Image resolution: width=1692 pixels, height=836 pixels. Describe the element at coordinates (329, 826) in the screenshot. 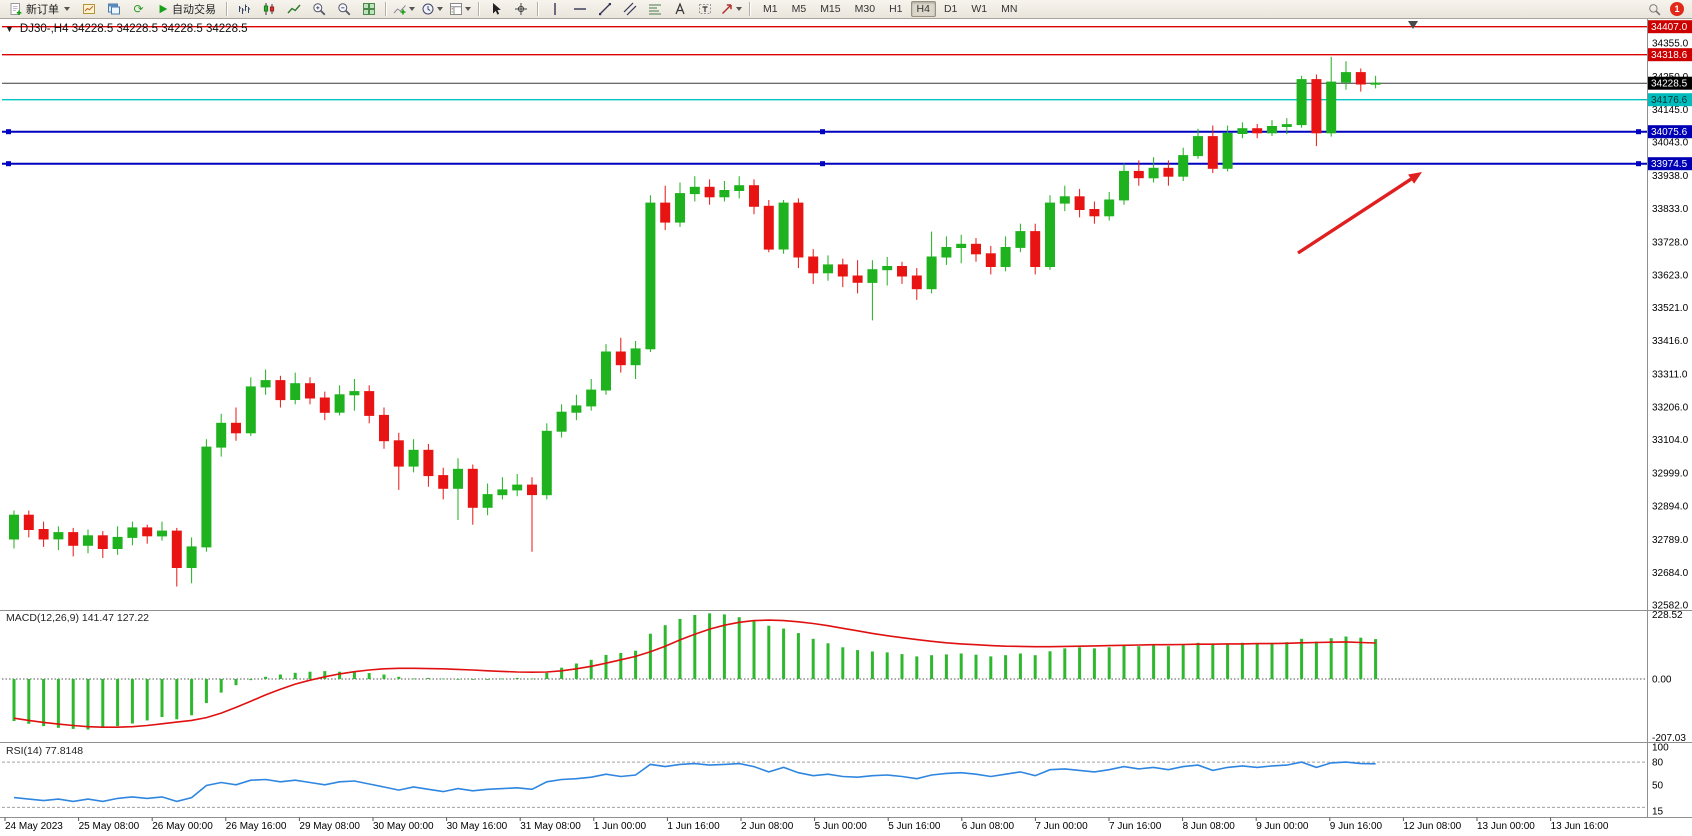

I see `svg-text: 29 May 08:00` at that location.